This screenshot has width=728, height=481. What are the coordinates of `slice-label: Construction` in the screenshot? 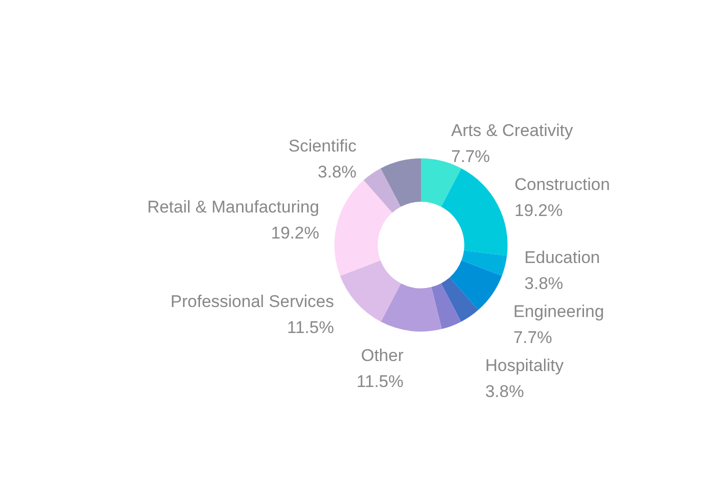 It's located at (562, 184).